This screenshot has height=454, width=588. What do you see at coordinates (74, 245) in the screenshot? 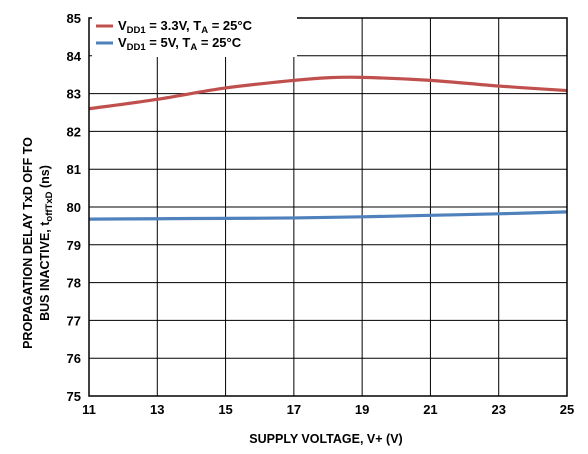
I see `y-tick-label: 79` at bounding box center [74, 245].